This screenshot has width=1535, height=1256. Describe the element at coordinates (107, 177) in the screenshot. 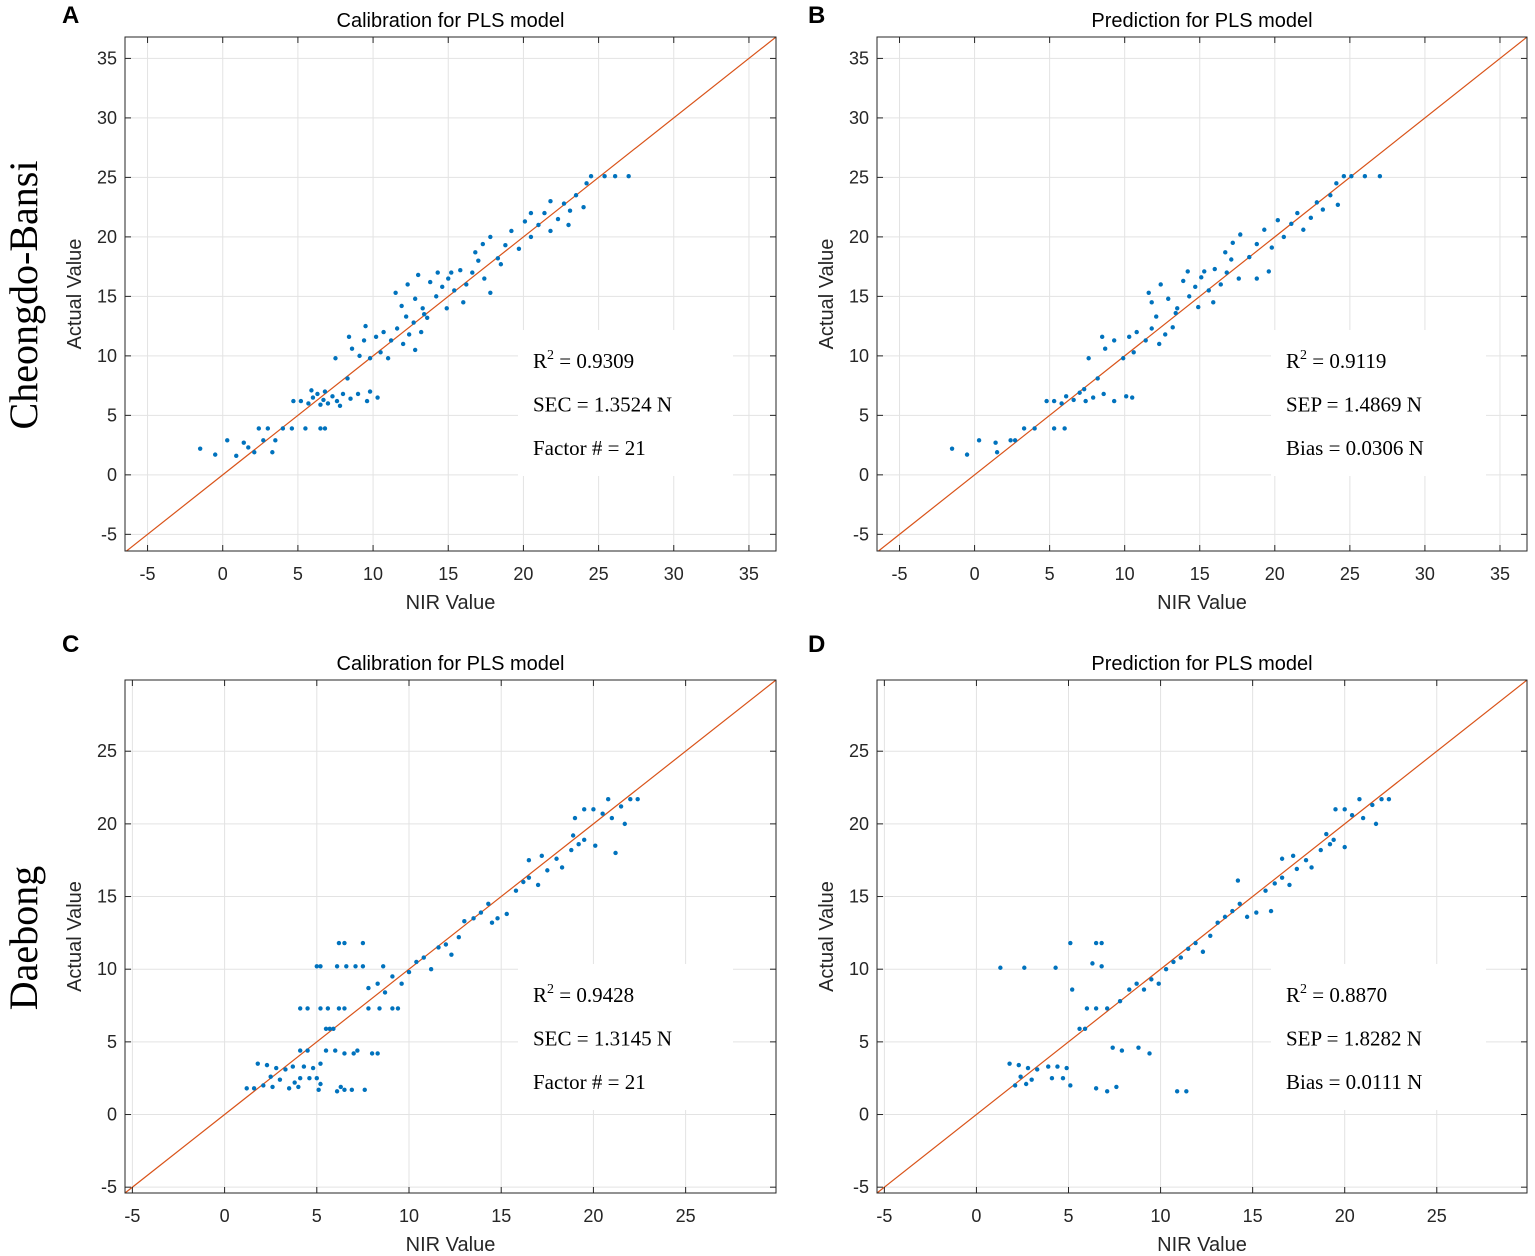

I see `y-tick-label: 25` at that location.